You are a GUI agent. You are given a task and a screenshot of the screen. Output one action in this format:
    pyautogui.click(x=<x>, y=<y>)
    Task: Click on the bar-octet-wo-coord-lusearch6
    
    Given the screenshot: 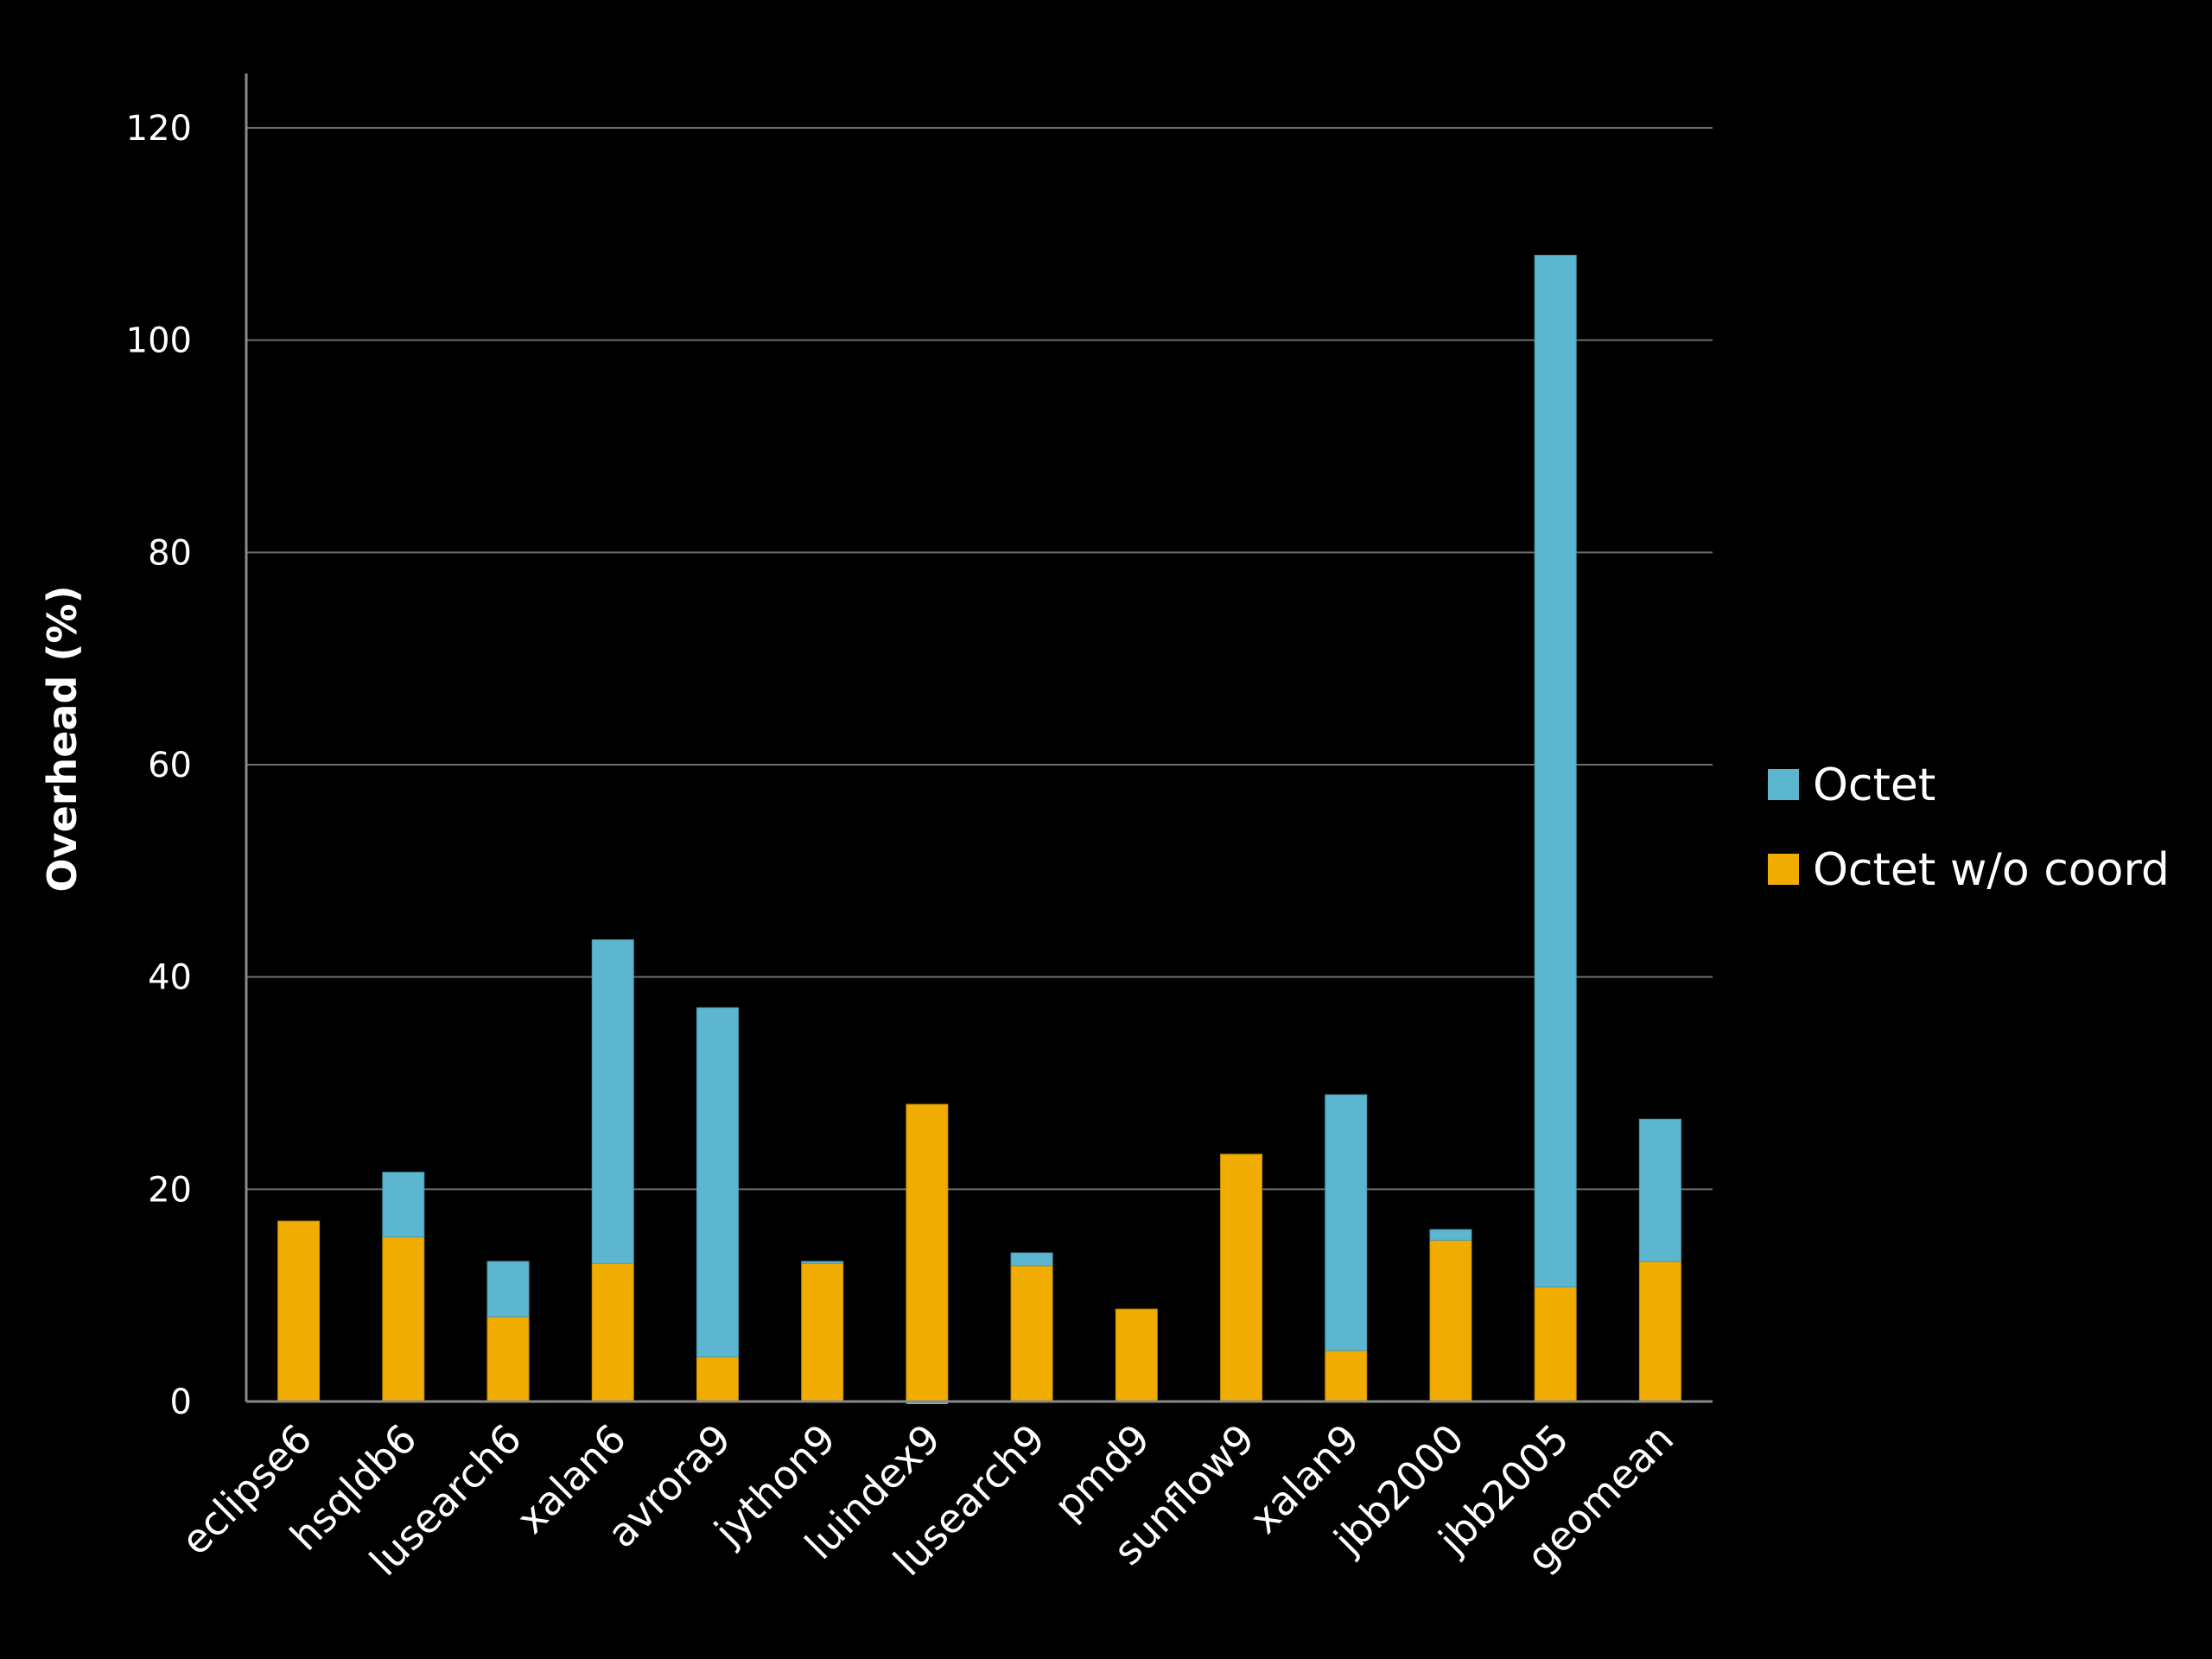 What is the action you would take?
    pyautogui.click(x=508, y=1359)
    